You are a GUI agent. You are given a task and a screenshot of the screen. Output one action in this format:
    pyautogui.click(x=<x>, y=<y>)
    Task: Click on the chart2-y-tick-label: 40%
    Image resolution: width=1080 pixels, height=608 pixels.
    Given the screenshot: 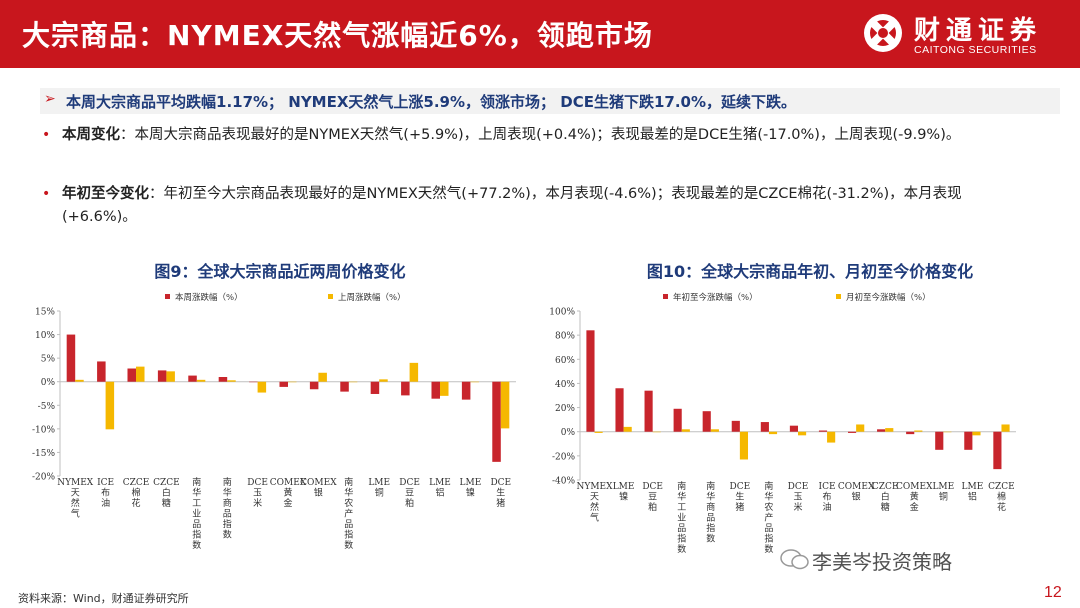 What is the action you would take?
    pyautogui.click(x=565, y=385)
    